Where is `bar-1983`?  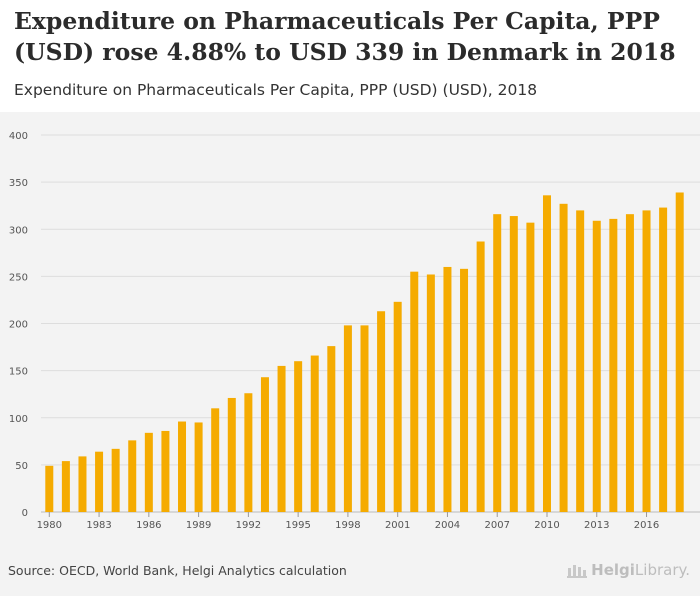 bar-1983 is located at coordinates (99, 481).